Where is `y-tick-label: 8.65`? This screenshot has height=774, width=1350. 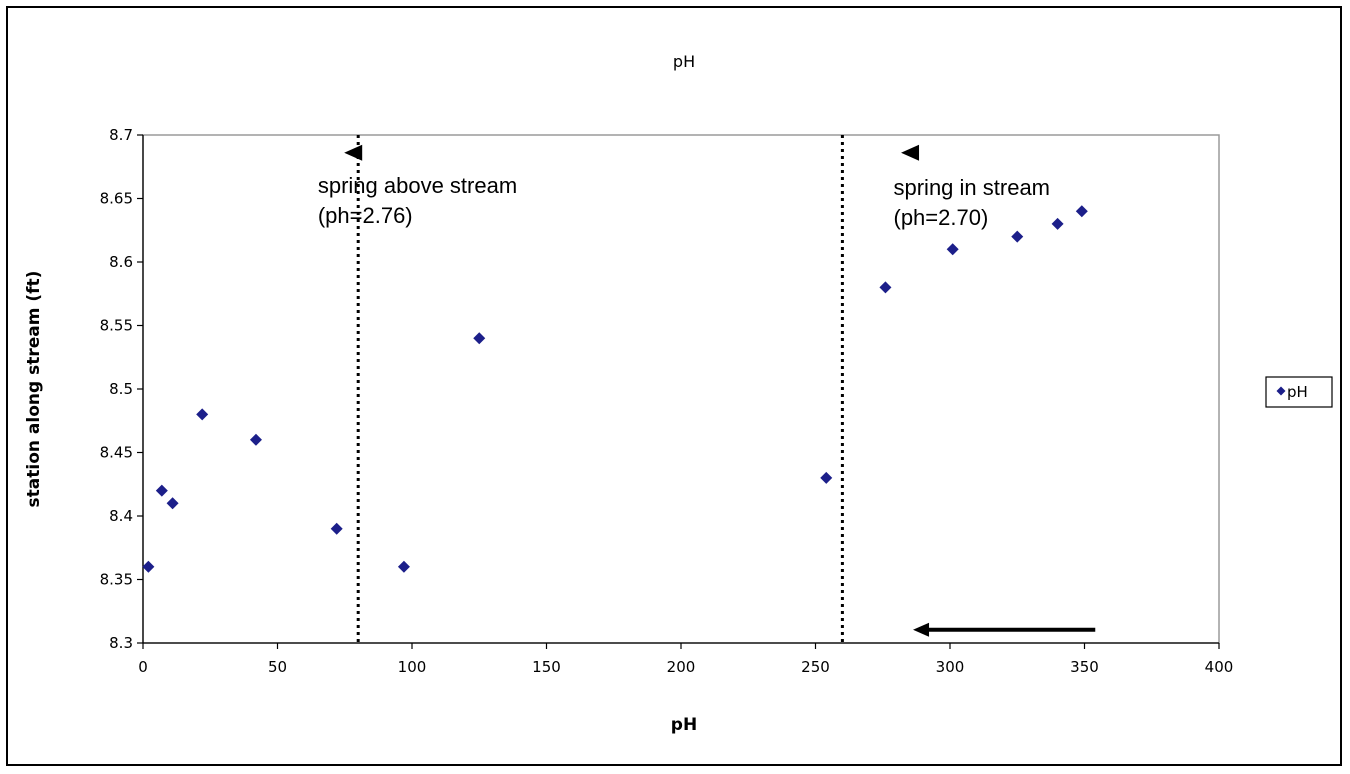
y-tick-label: 8.65 is located at coordinates (116, 199).